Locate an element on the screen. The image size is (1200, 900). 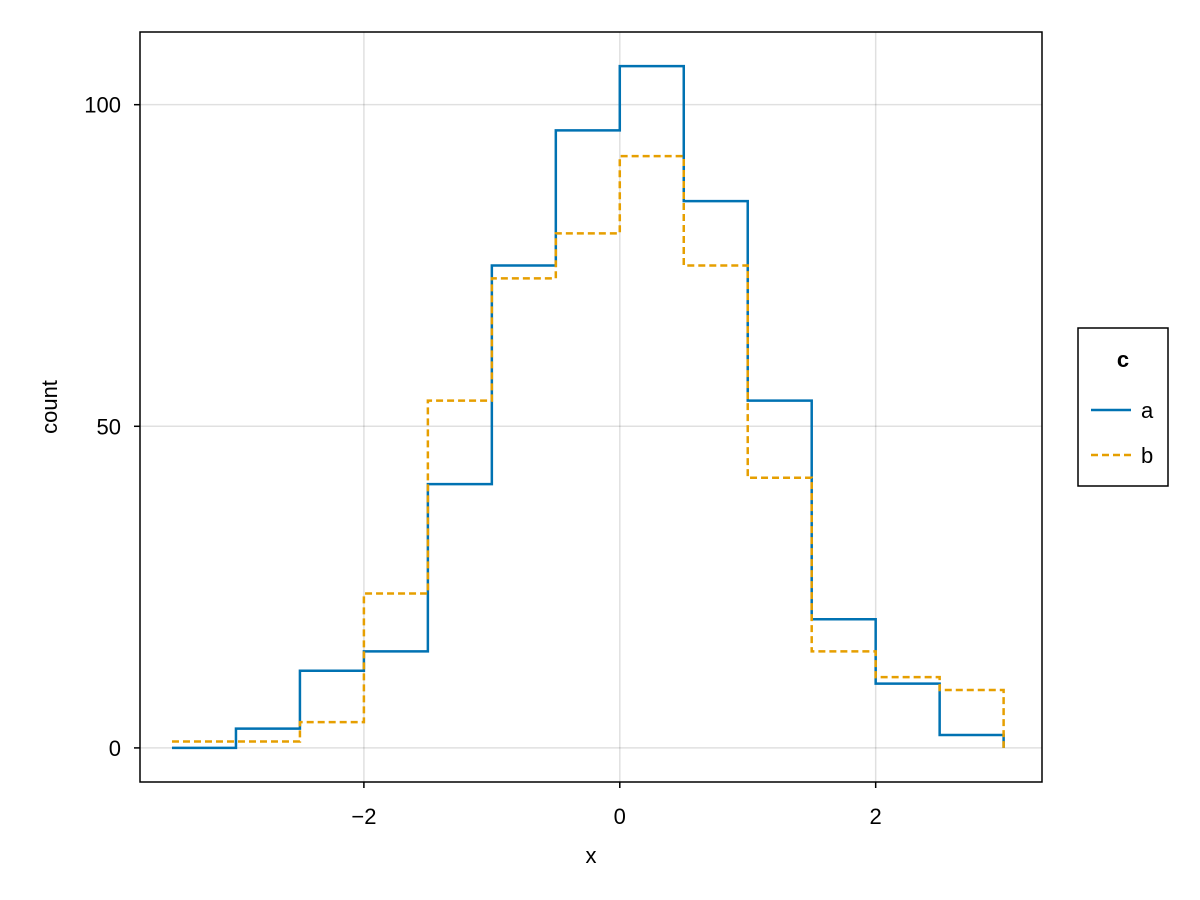
legend: c a b is located at coordinates (1123, 407).